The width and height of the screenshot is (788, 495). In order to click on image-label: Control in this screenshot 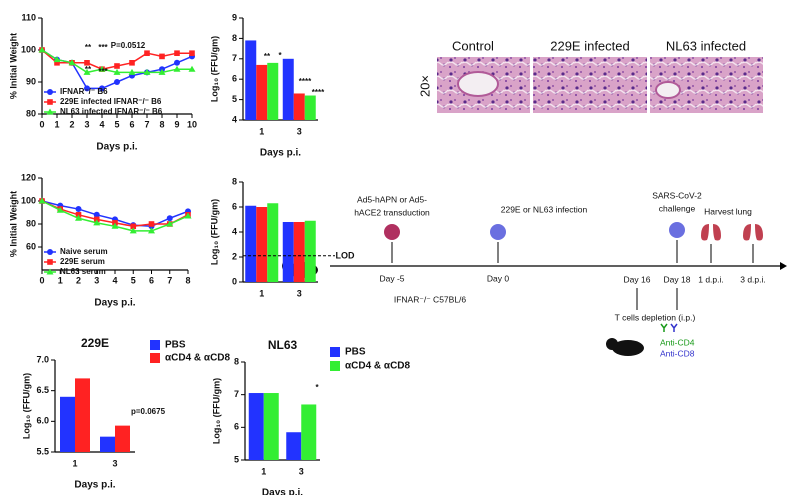, I will do `click(473, 45)`.